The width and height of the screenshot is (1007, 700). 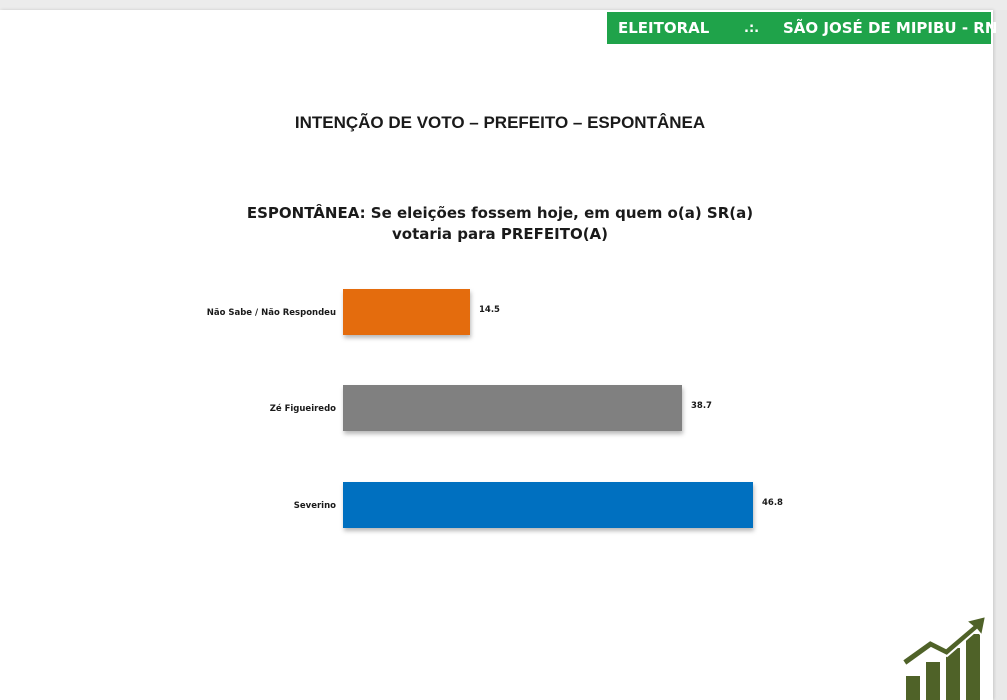 What do you see at coordinates (772, 503) in the screenshot?
I see `value-label-3: 46.8` at bounding box center [772, 503].